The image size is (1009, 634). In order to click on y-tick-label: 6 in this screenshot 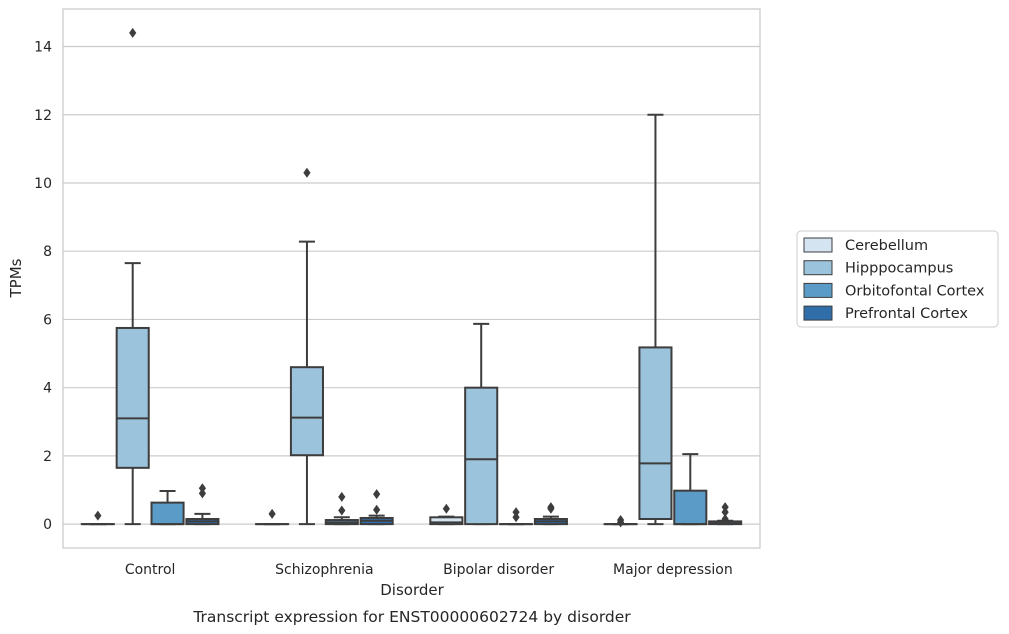, I will do `click(47, 320)`.